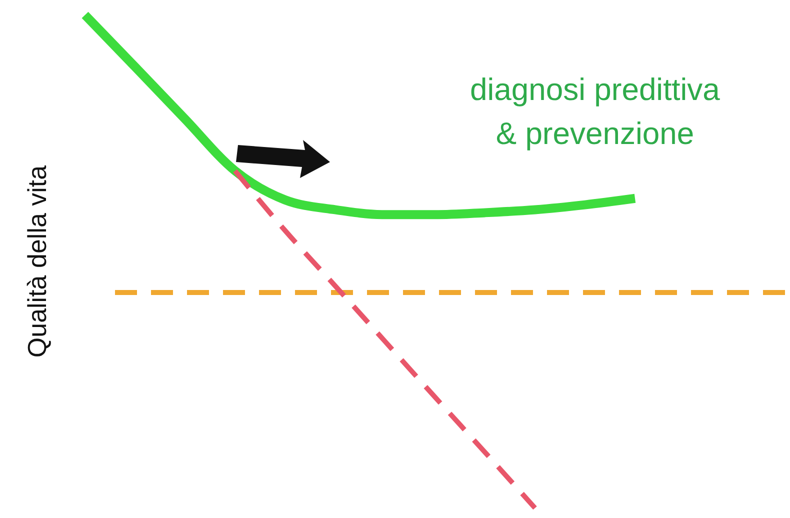 The width and height of the screenshot is (790, 518). I want to click on y-axis-title: Qualità della vita, so click(37, 261).